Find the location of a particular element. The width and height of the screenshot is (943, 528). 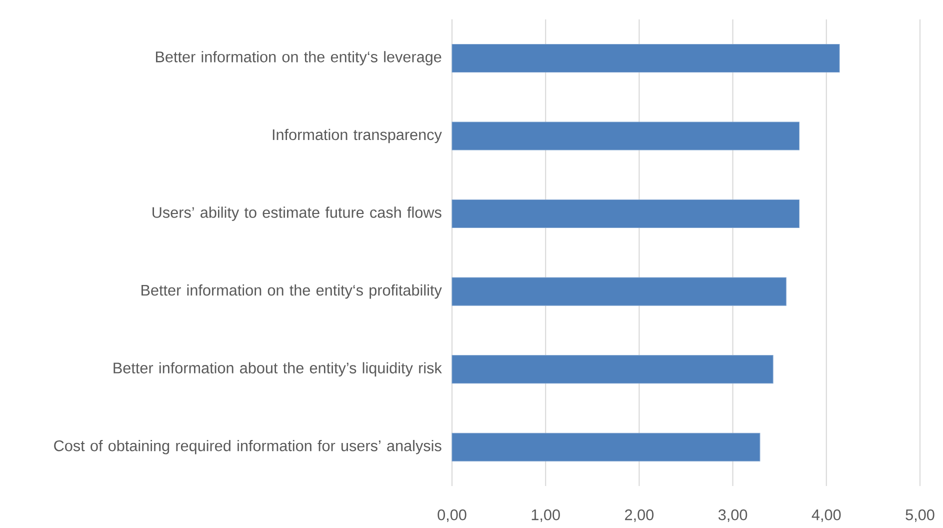

x-tick-label: 2,00 is located at coordinates (639, 515).